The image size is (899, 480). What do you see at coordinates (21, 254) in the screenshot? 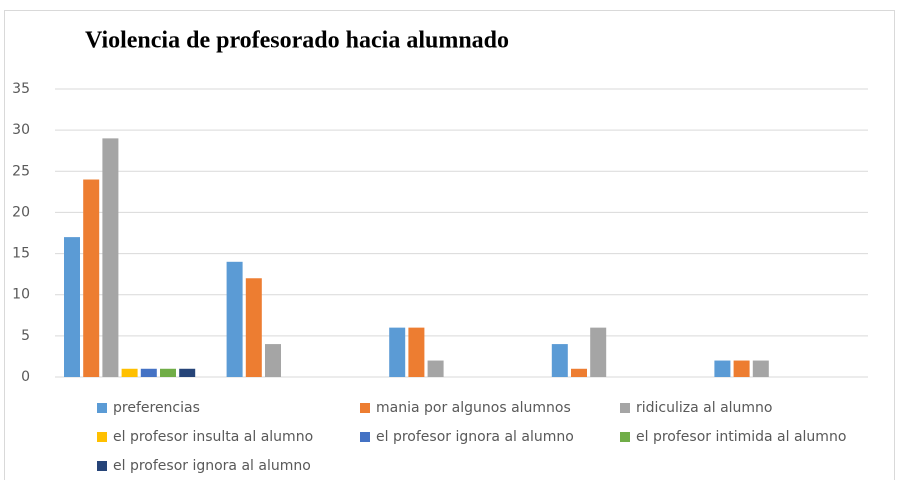
I see `y-tick-label: 15` at bounding box center [21, 254].